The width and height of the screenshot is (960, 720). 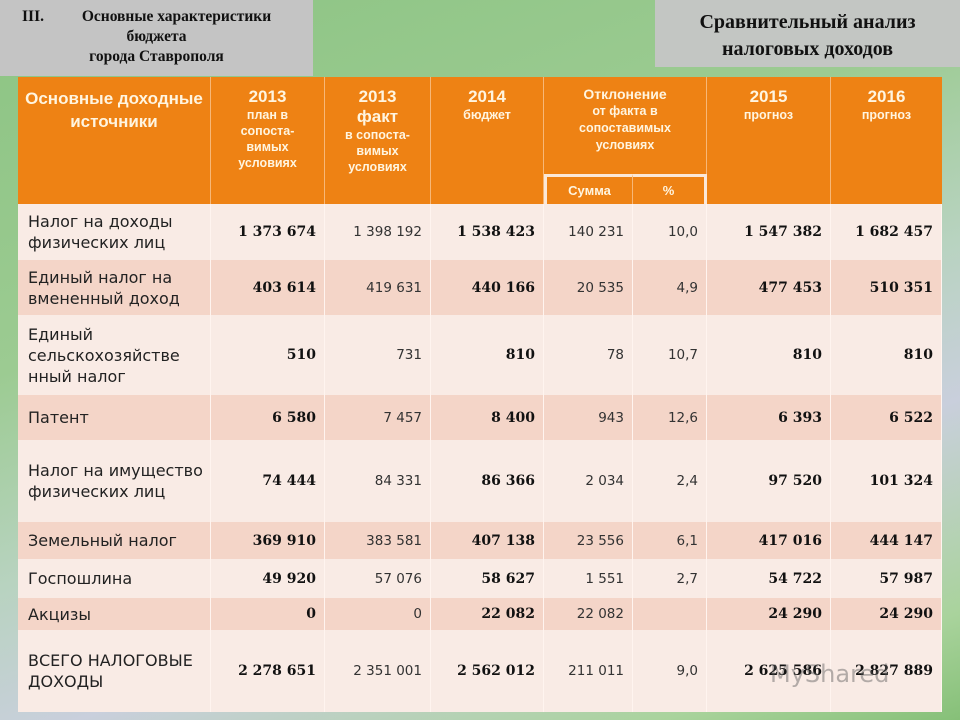 What do you see at coordinates (487, 140) in the screenshot?
I see `header-2014-budget: 2014 бюджет` at bounding box center [487, 140].